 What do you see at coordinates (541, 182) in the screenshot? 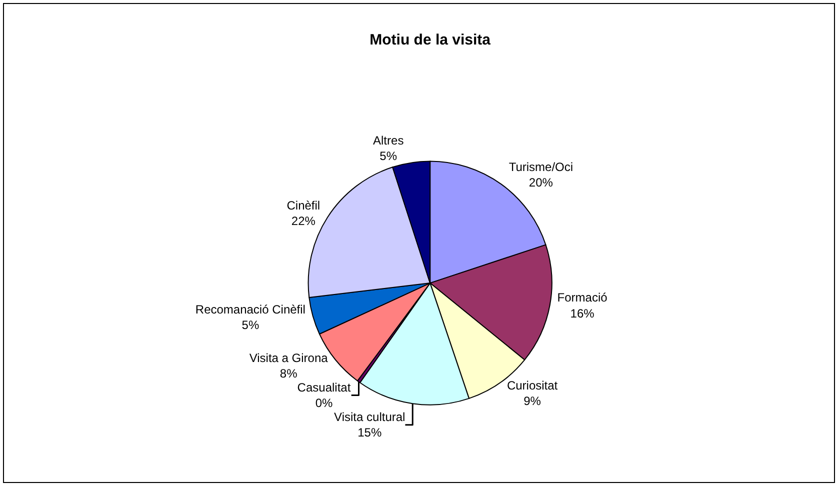
I see `data-label: 20%` at bounding box center [541, 182].